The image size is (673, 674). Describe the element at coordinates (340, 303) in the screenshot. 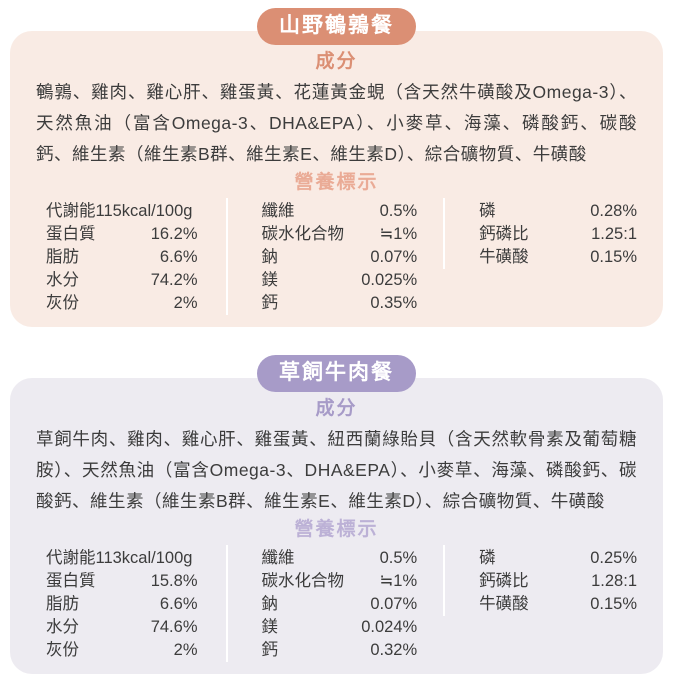

I see `nutrition-row: 鈣 0.35%` at that location.